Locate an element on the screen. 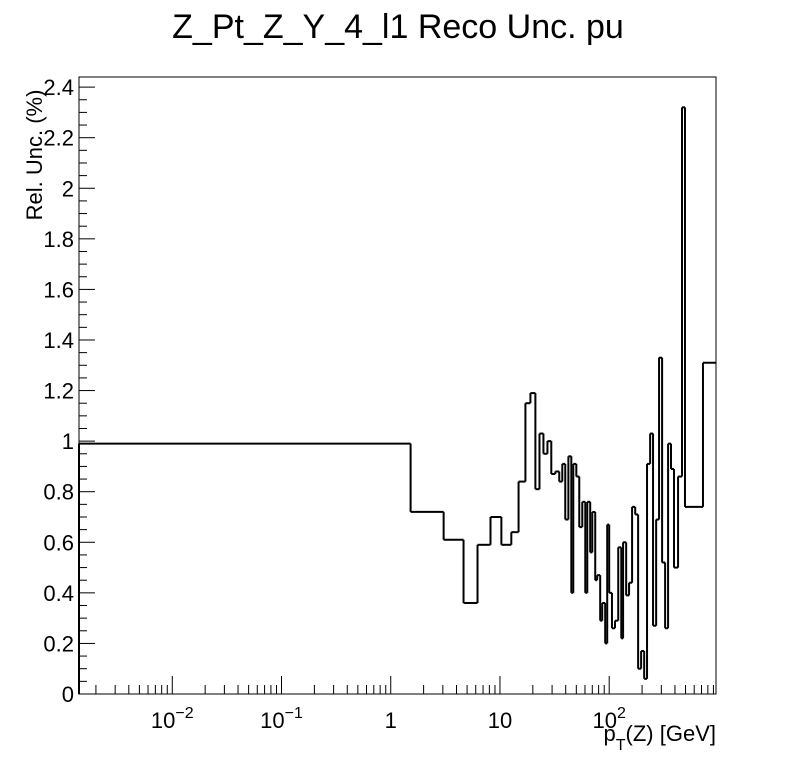  y-tick-label: 1.2 is located at coordinates (58, 391).